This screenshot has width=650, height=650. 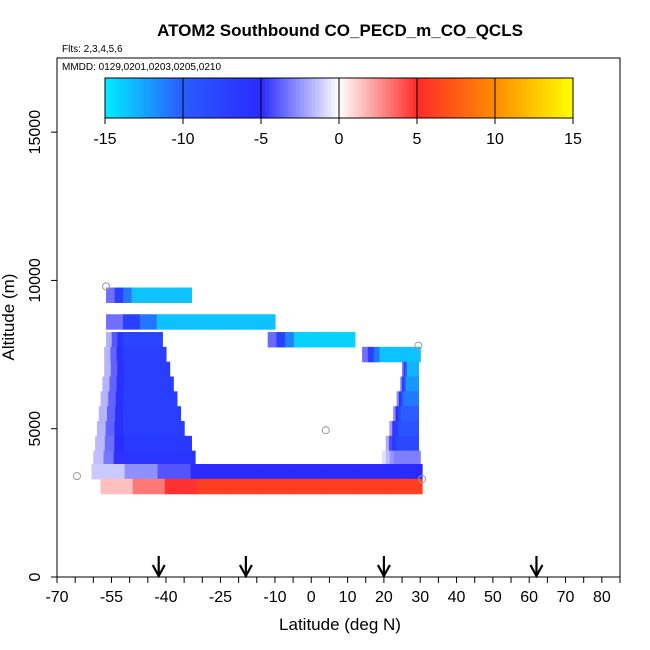 I want to click on x-tick-label: 50, so click(x=493, y=597).